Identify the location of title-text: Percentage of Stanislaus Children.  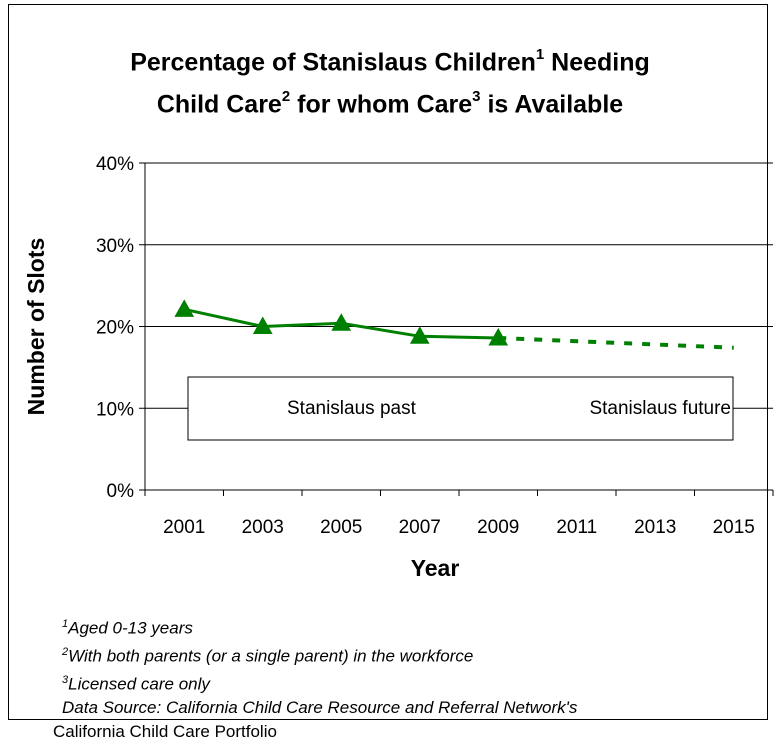
(333, 62).